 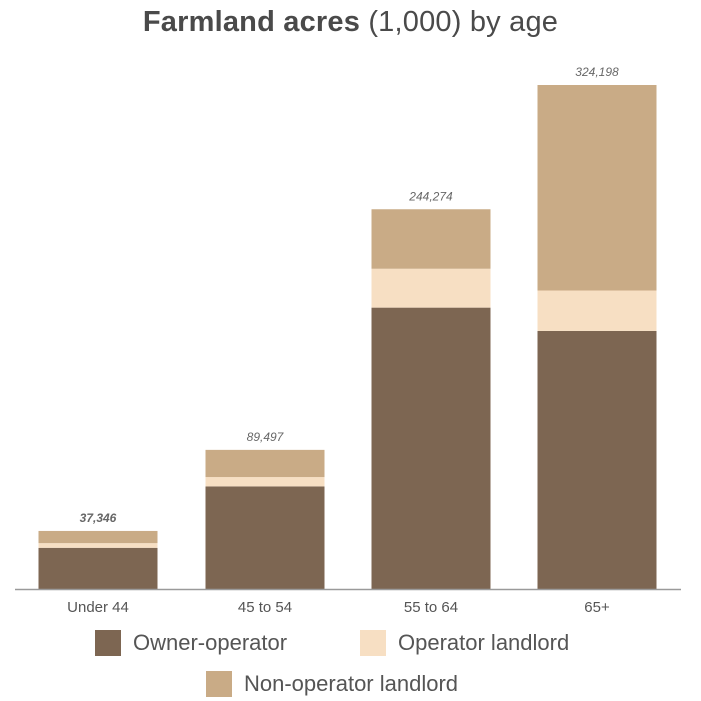 I want to click on legend-label-operator-landlord: Operator landlord, so click(x=484, y=642).